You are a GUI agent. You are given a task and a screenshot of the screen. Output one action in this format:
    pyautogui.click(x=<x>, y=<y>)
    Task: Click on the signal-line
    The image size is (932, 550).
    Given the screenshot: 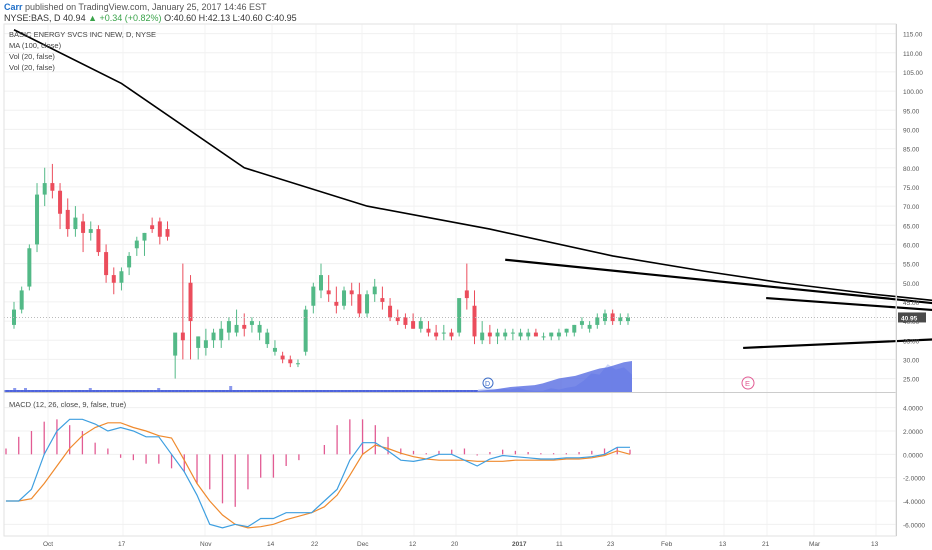 What is the action you would take?
    pyautogui.click(x=318, y=475)
    